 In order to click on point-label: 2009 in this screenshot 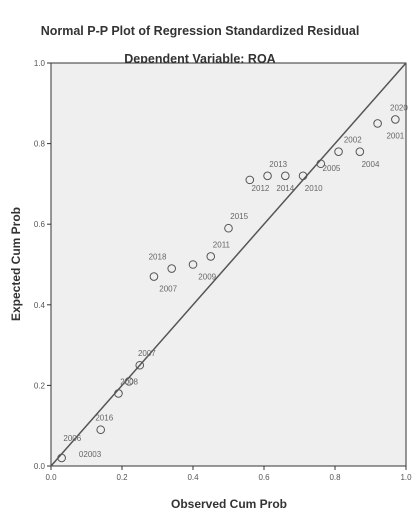, I will do `click(207, 277)`.